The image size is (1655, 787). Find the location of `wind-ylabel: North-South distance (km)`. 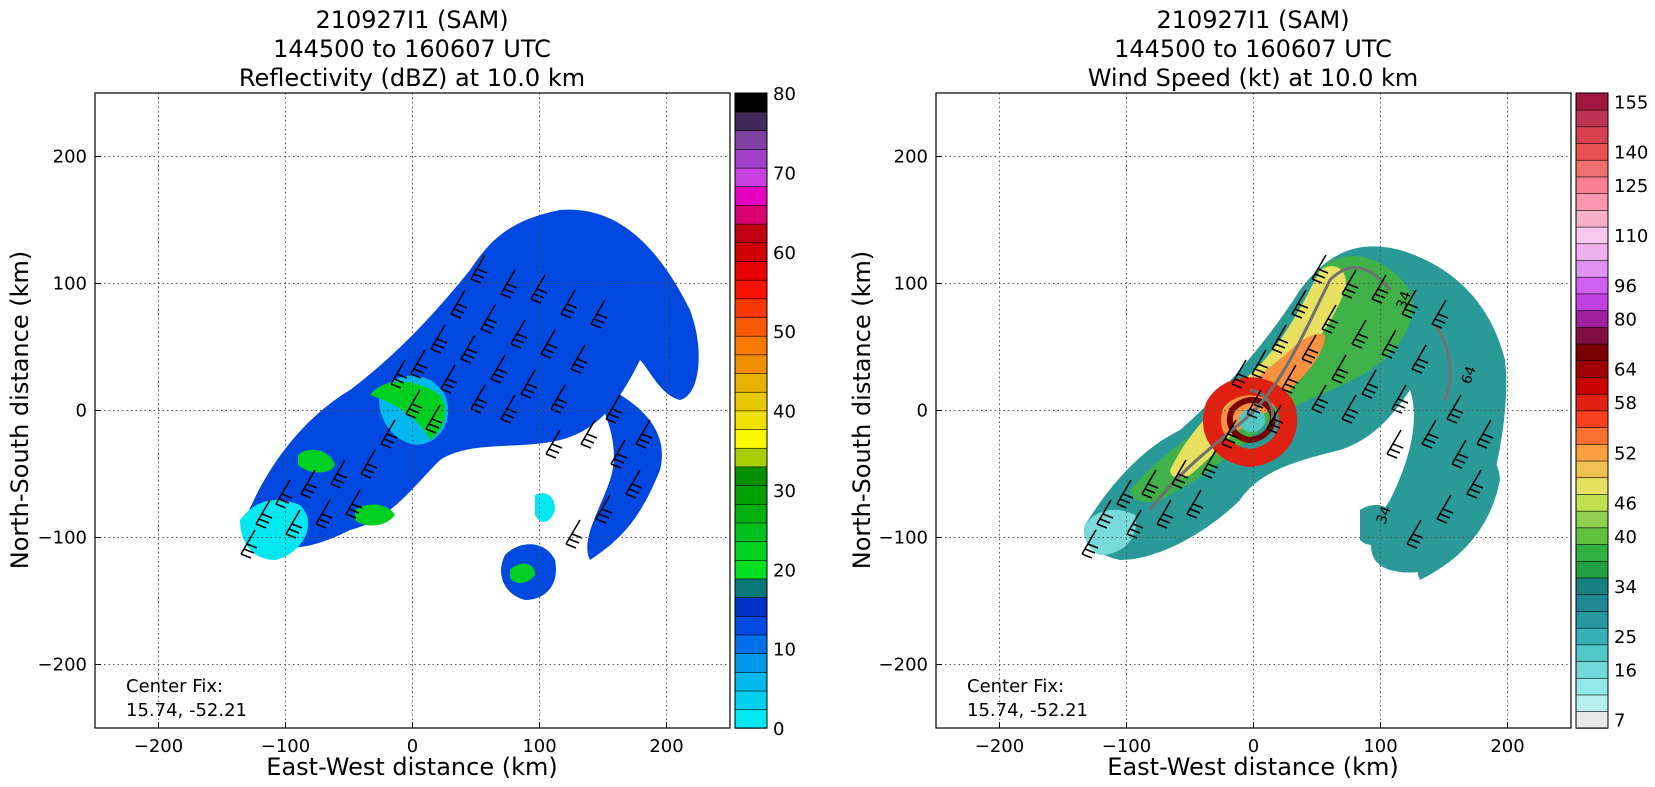

wind-ylabel: North-South distance (km) is located at coordinates (862, 410).